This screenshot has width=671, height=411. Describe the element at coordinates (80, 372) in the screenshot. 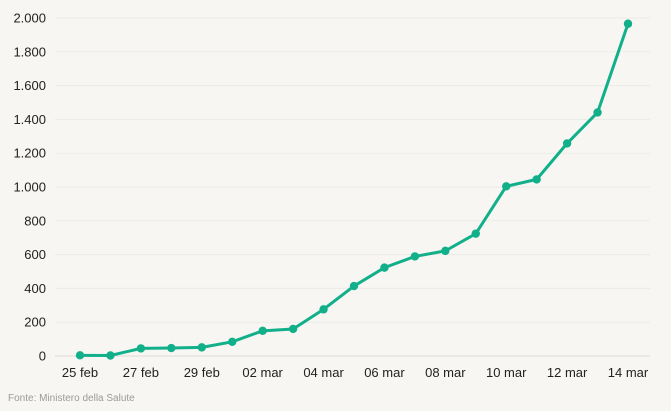

I see `x-tick-label: 25 feb` at that location.